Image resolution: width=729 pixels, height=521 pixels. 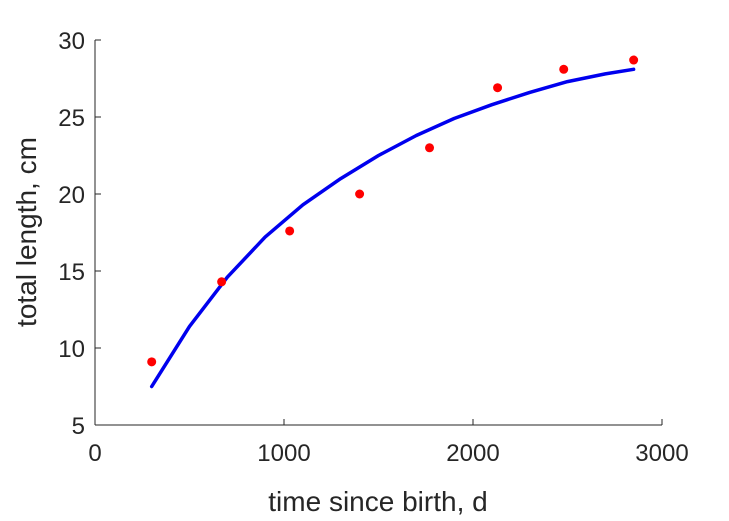 What do you see at coordinates (71, 41) in the screenshot?
I see `y-tick-label: 30` at bounding box center [71, 41].